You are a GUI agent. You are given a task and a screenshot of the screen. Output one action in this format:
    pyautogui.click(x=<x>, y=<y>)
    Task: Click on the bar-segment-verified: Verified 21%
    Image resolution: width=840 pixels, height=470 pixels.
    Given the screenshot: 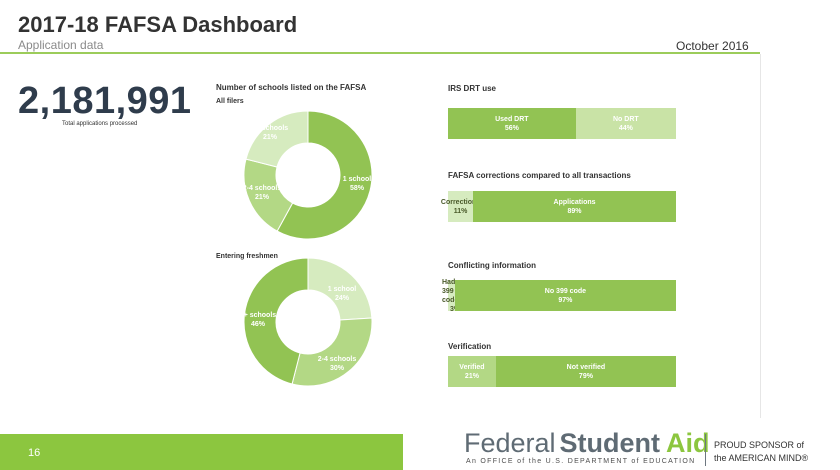 What is the action you would take?
    pyautogui.click(x=472, y=371)
    